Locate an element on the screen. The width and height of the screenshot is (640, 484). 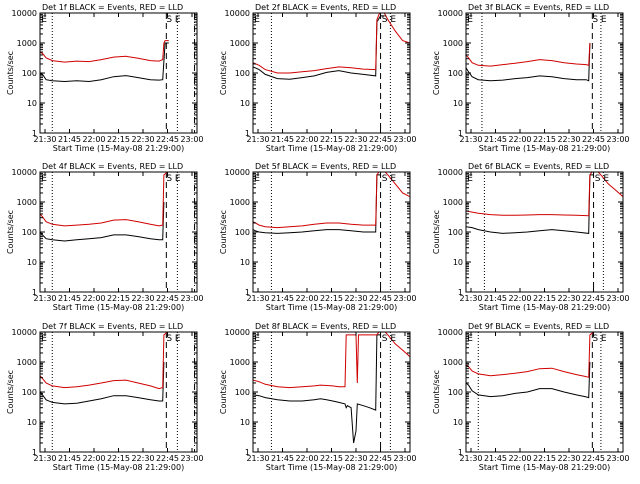
panel-title: Det 1f BLACK = Events, RED = LLD is located at coordinates (112, 7).